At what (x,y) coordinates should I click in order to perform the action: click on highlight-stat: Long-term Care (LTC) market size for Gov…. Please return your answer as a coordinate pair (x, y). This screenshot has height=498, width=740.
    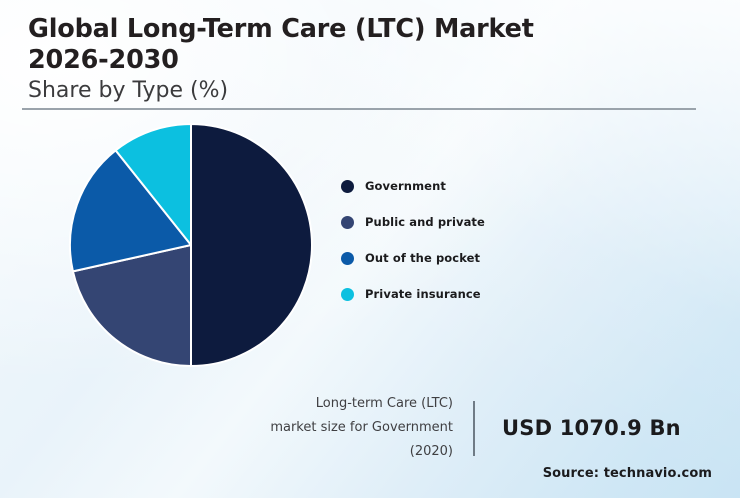
    Looking at the image, I should click on (478, 428).